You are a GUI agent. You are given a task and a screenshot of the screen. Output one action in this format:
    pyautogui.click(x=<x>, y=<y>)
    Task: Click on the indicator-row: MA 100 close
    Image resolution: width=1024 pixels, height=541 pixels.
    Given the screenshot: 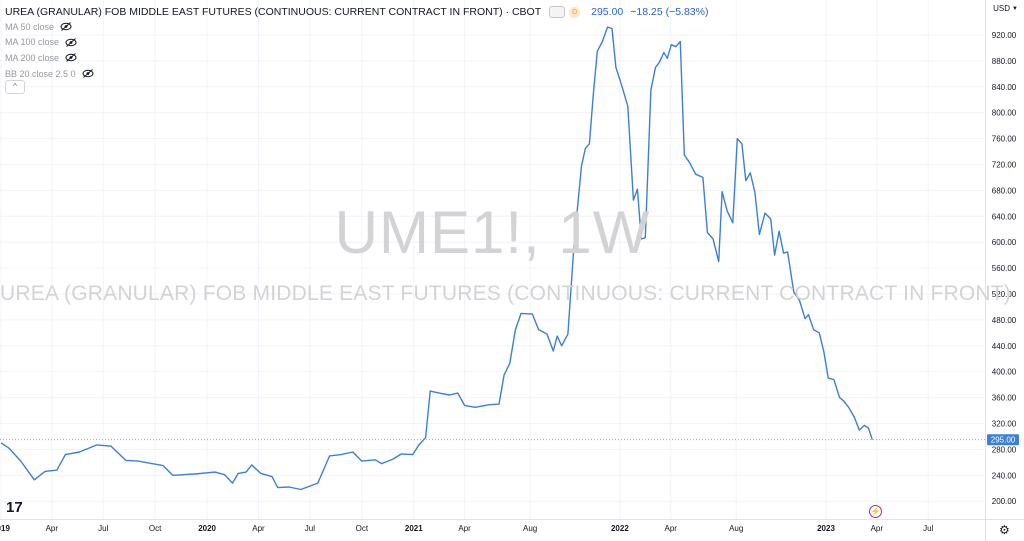 What is the action you would take?
    pyautogui.click(x=49, y=43)
    